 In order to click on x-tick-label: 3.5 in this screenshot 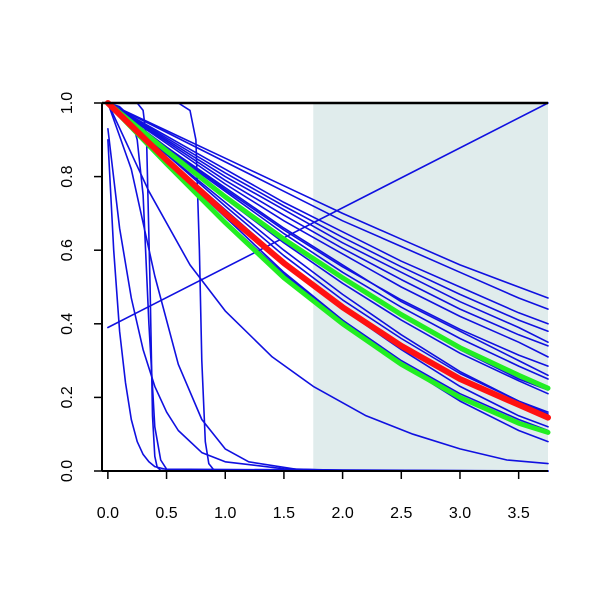, I will do `click(519, 513)`.